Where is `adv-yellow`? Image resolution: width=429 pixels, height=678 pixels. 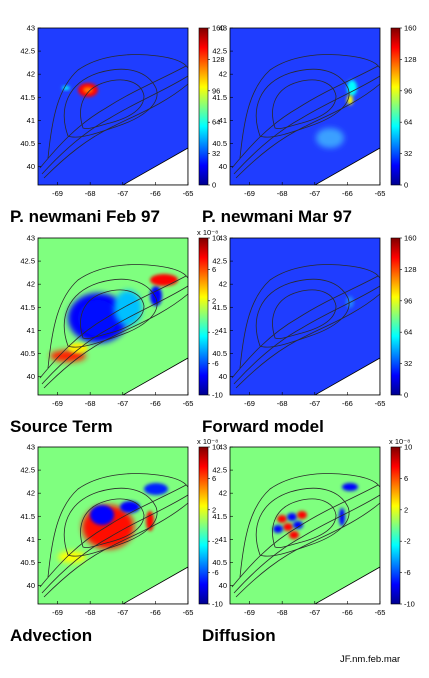
adv-yellow is located at coordinates (72, 557).